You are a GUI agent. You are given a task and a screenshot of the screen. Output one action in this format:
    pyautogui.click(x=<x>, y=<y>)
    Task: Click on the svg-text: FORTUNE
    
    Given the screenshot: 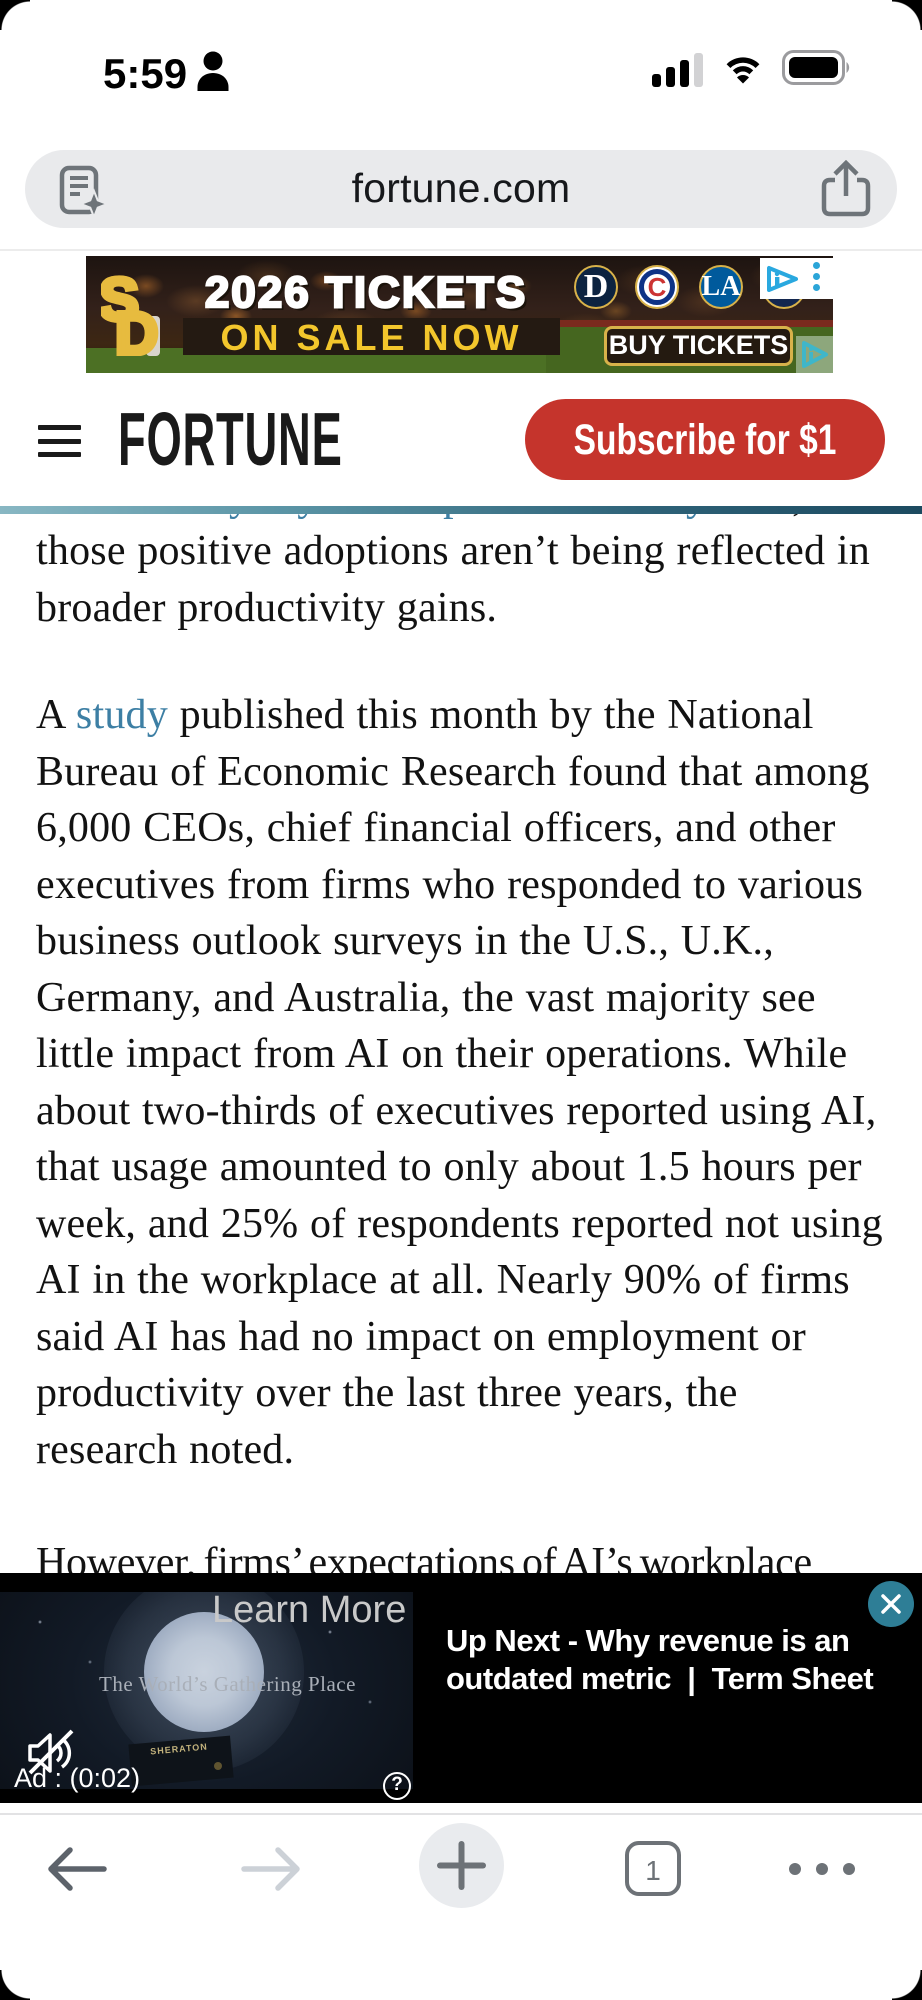 What is the action you would take?
    pyautogui.click(x=230, y=439)
    